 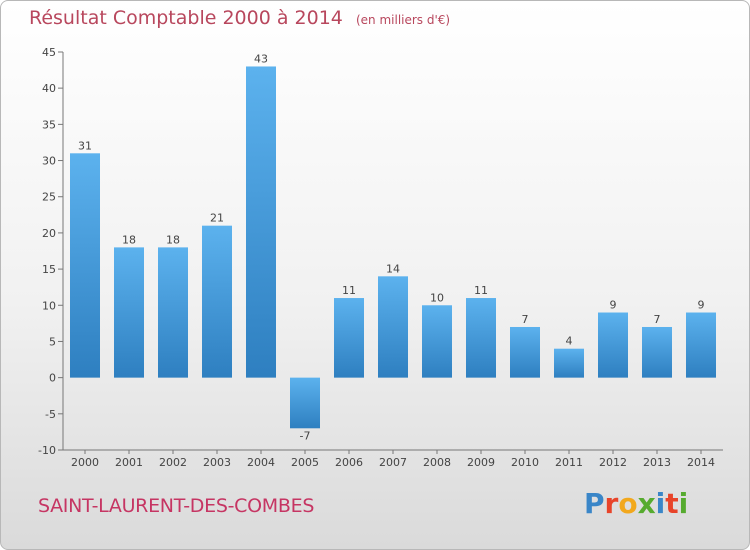 What do you see at coordinates (49, 305) in the screenshot?
I see `y-tick-label: 10` at bounding box center [49, 305].